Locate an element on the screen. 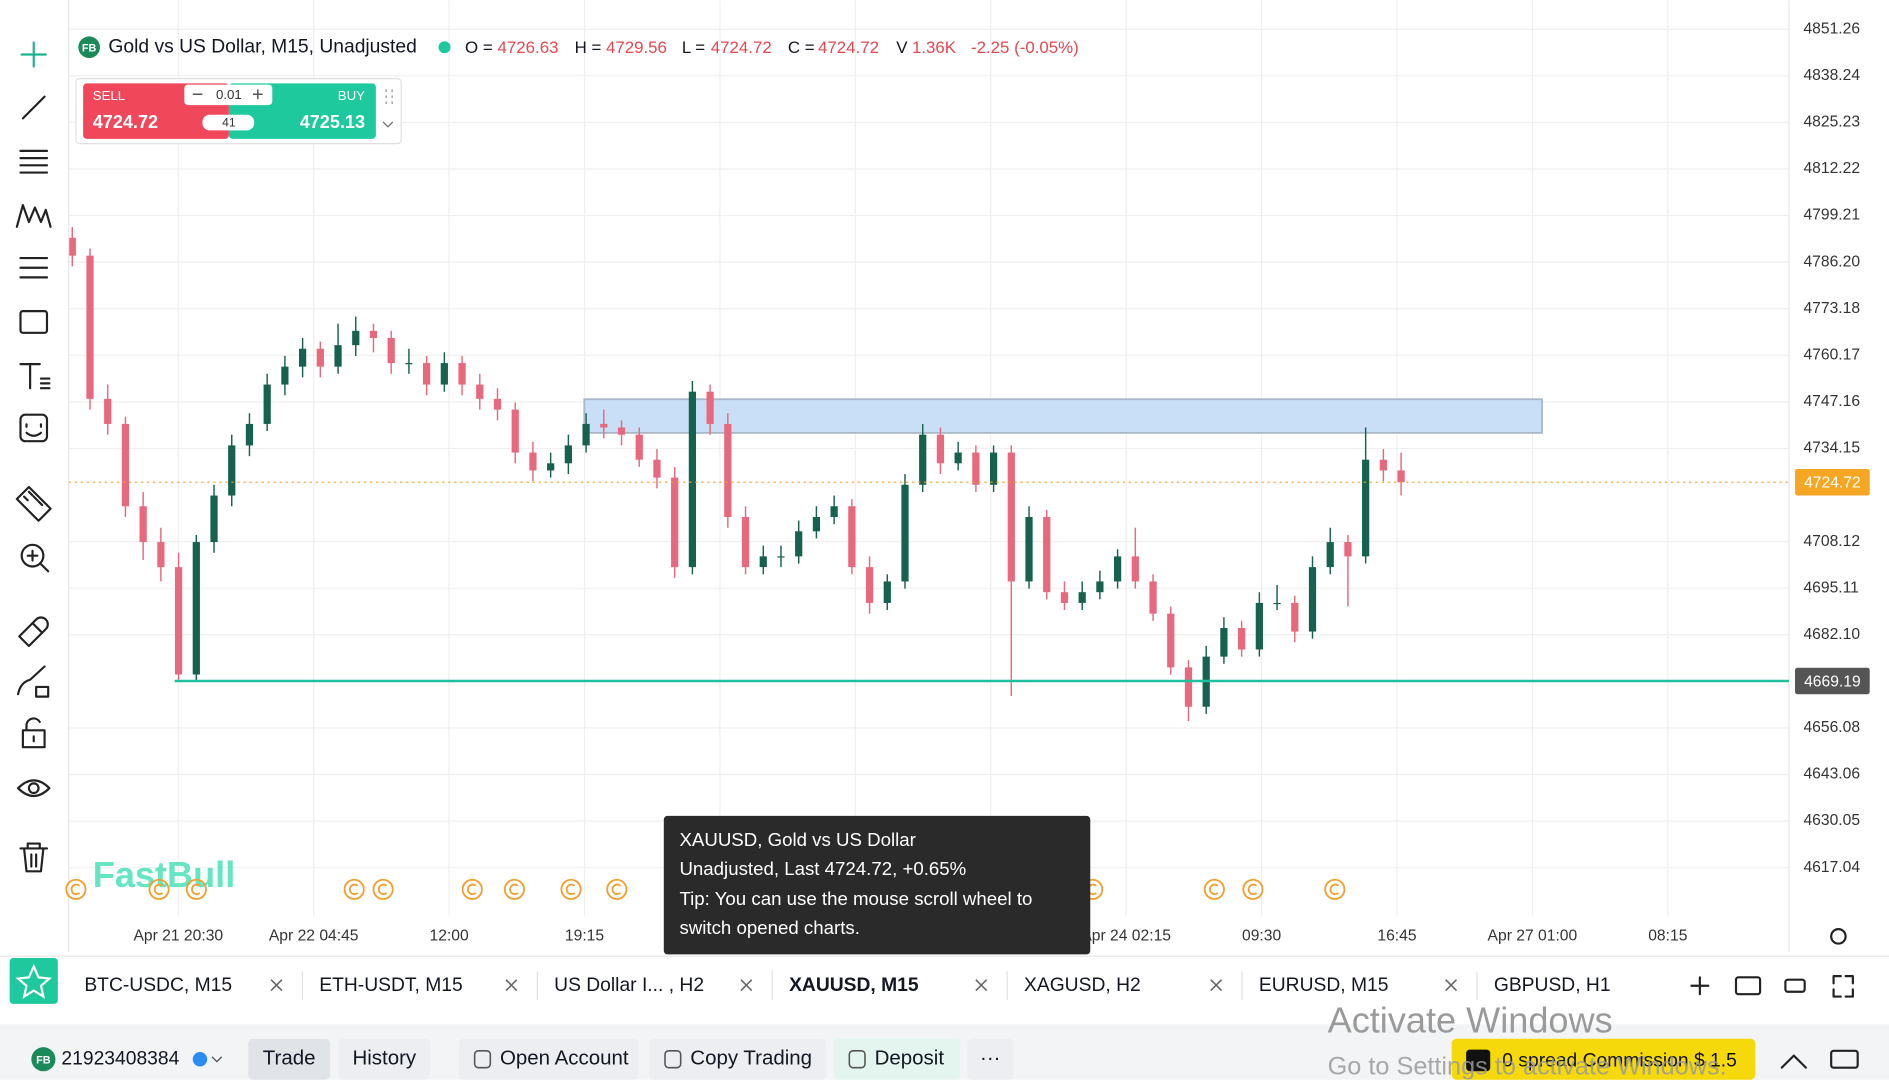 Image resolution: width=1889 pixels, height=1080 pixels. y-tick-label: 4734.15 is located at coordinates (1831, 448).